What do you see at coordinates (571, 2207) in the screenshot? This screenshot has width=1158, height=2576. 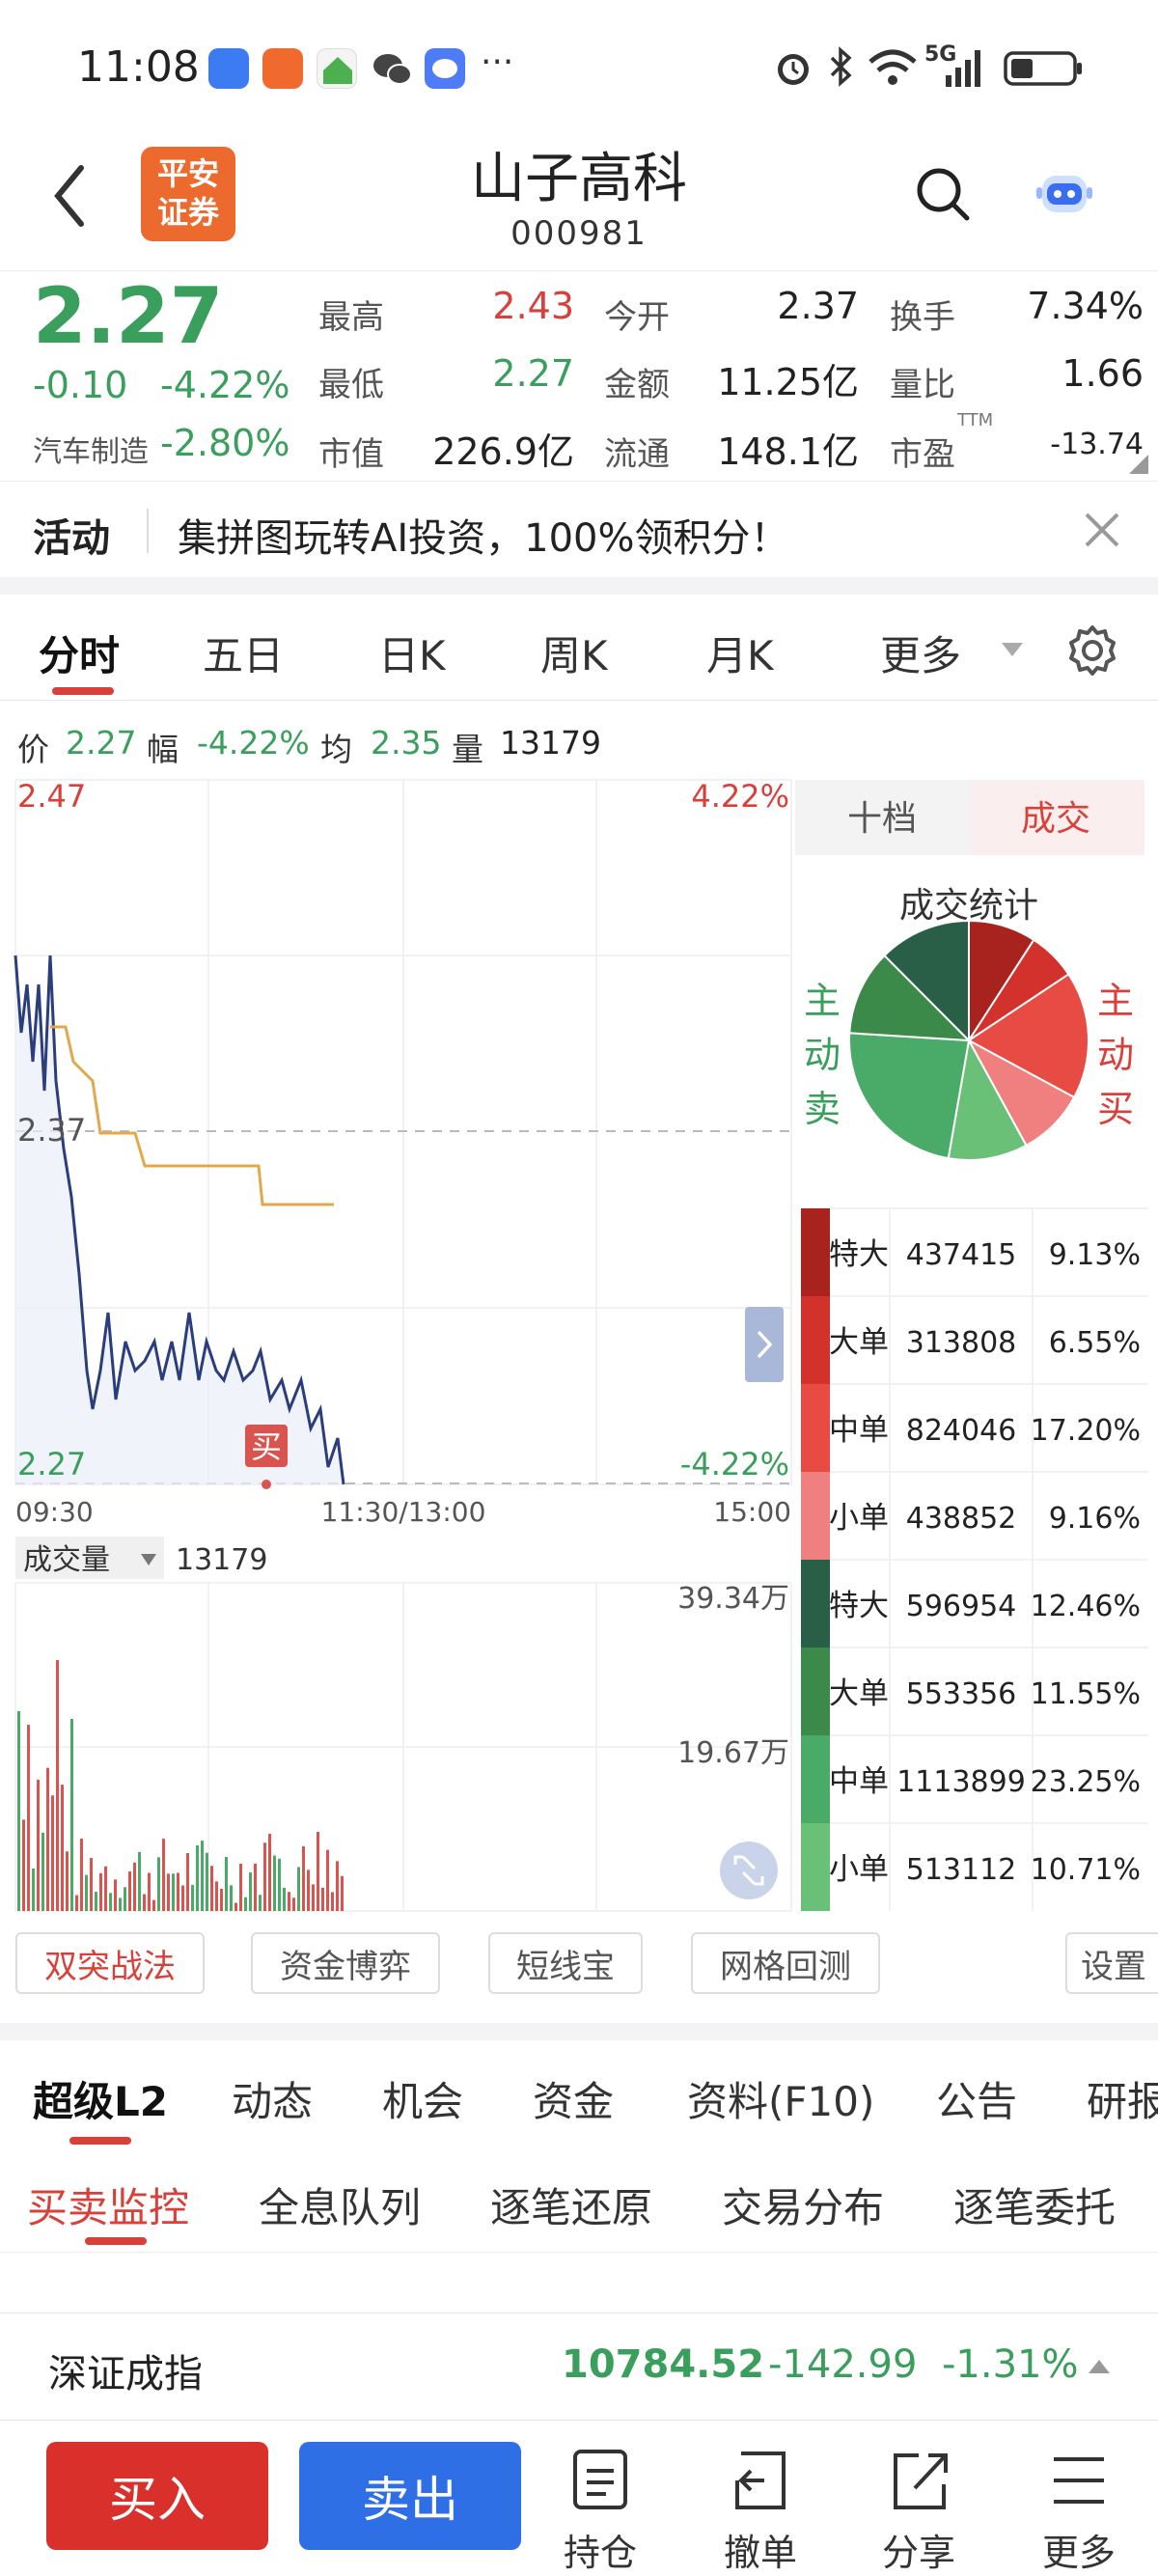 I see `tab-tick-replay: 逐笔还原` at bounding box center [571, 2207].